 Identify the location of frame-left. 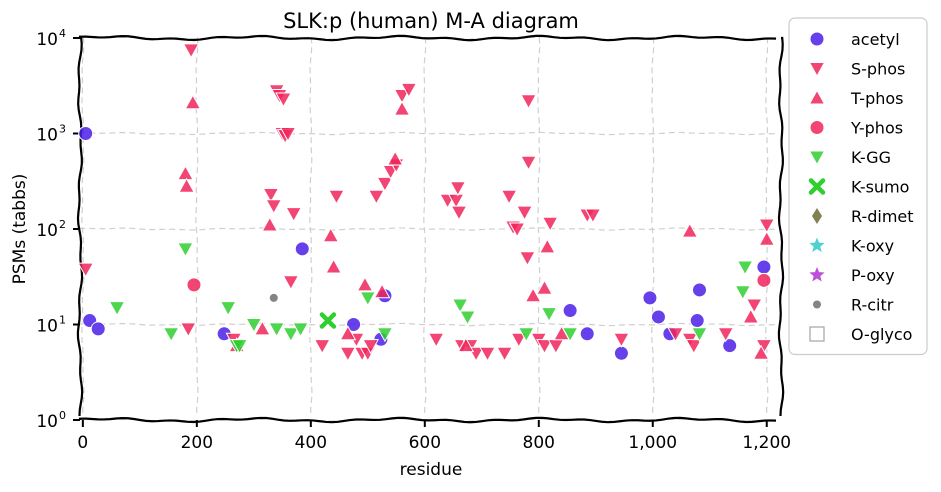
(80, 226).